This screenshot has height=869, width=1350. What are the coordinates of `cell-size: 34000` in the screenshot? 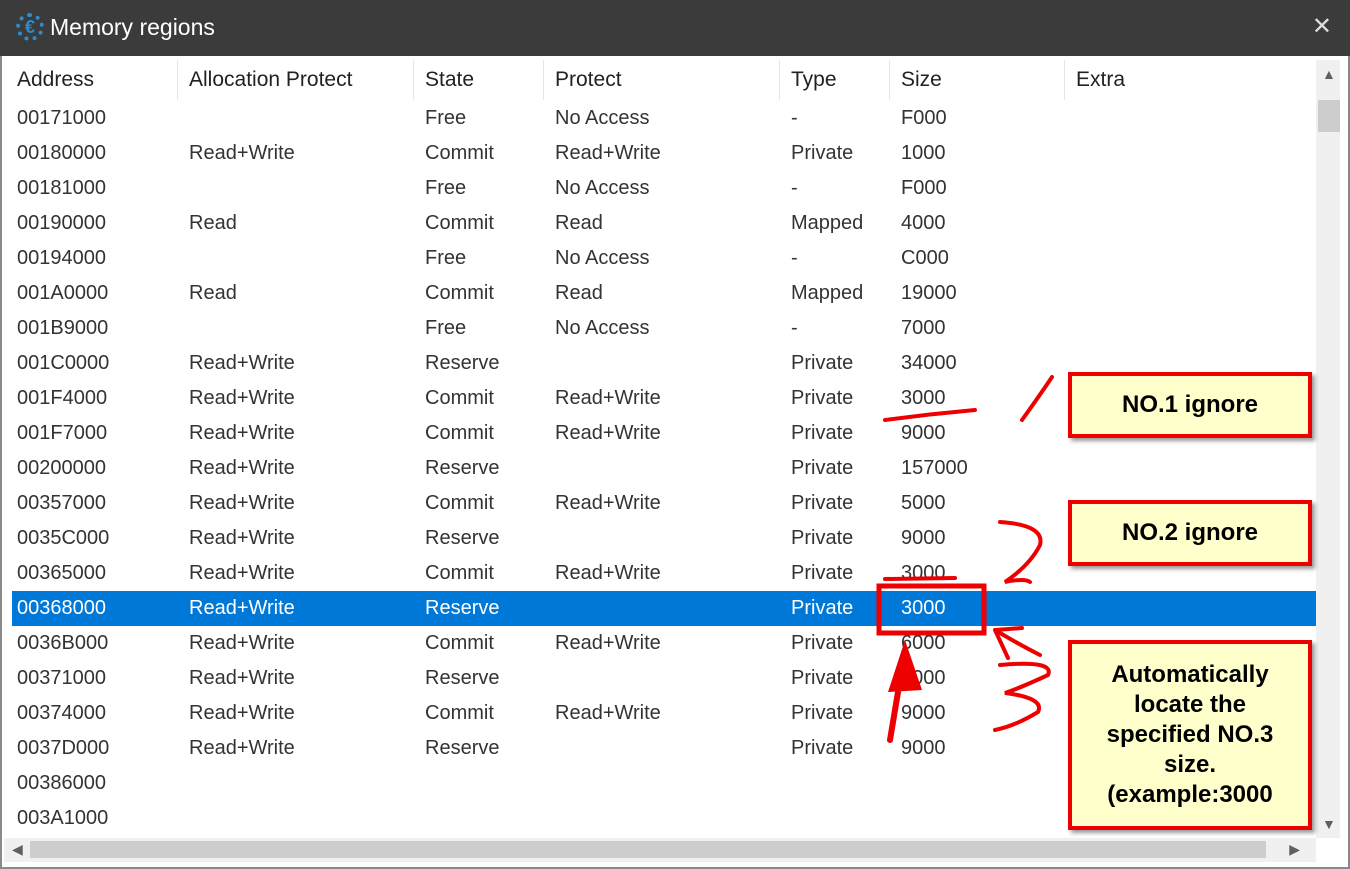 It's located at (929, 363).